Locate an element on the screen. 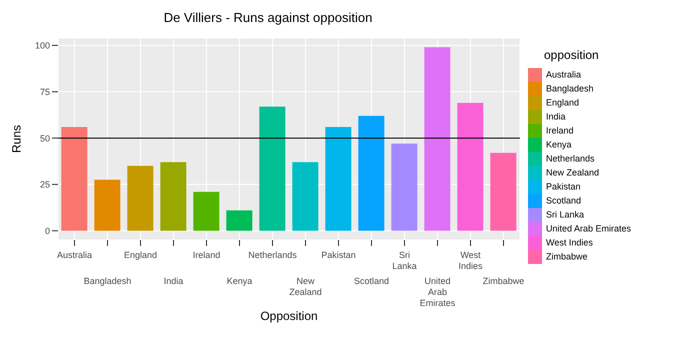  y-tick-label: 25 is located at coordinates (45, 185).